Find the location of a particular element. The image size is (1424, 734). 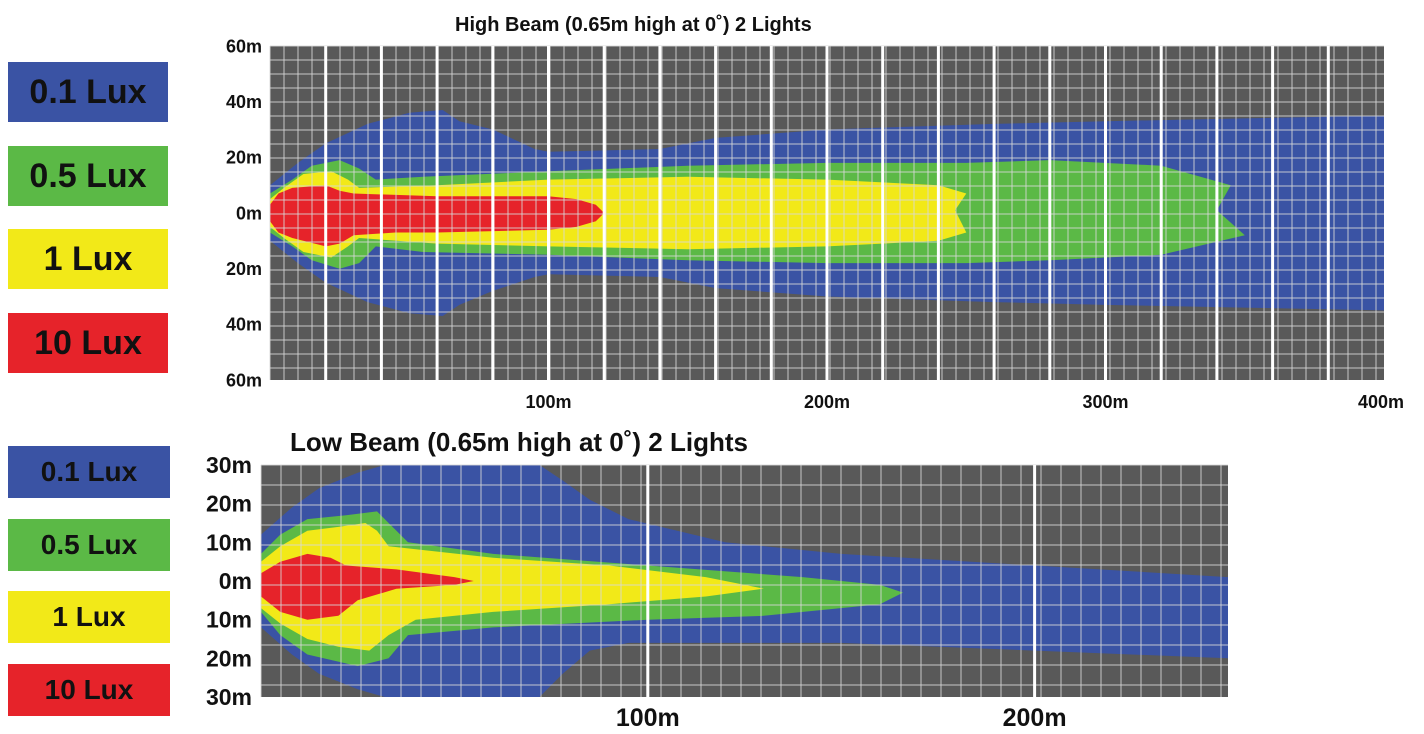

x-tick-label: 400m is located at coordinates (1381, 402).